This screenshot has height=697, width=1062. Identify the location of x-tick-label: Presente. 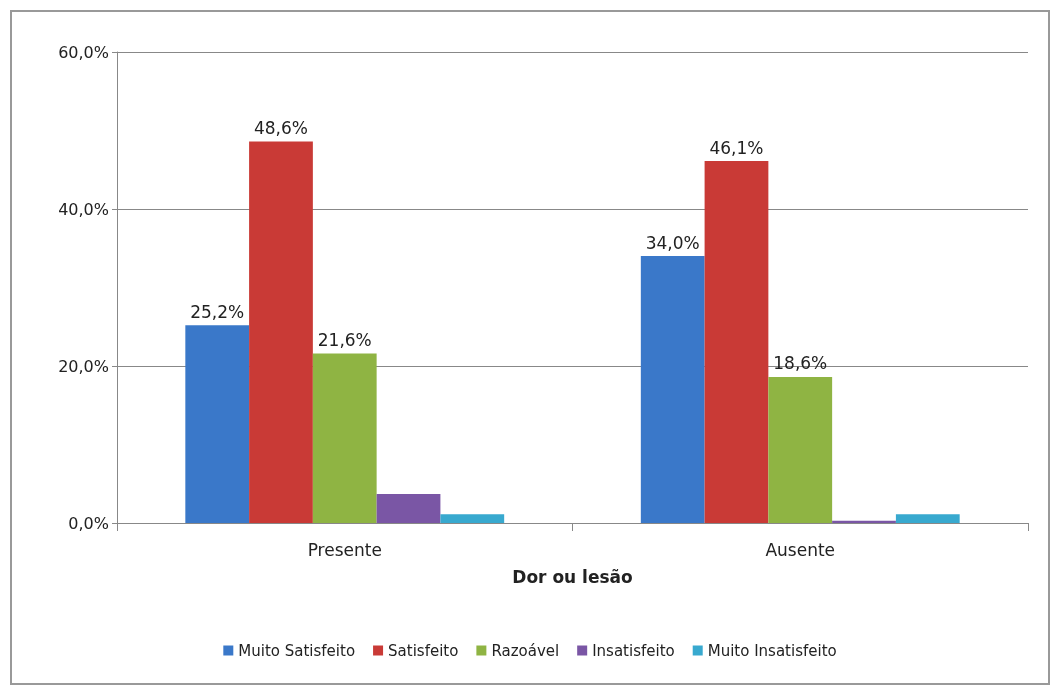
(344, 549).